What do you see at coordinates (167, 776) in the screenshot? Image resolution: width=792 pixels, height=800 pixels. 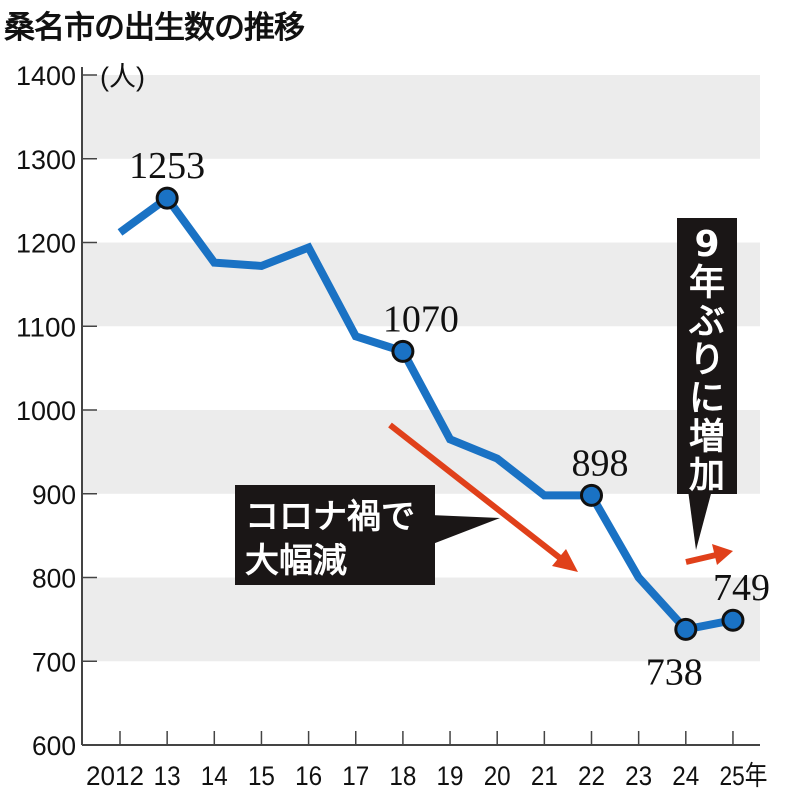 I see `x-tick-label: 13` at bounding box center [167, 776].